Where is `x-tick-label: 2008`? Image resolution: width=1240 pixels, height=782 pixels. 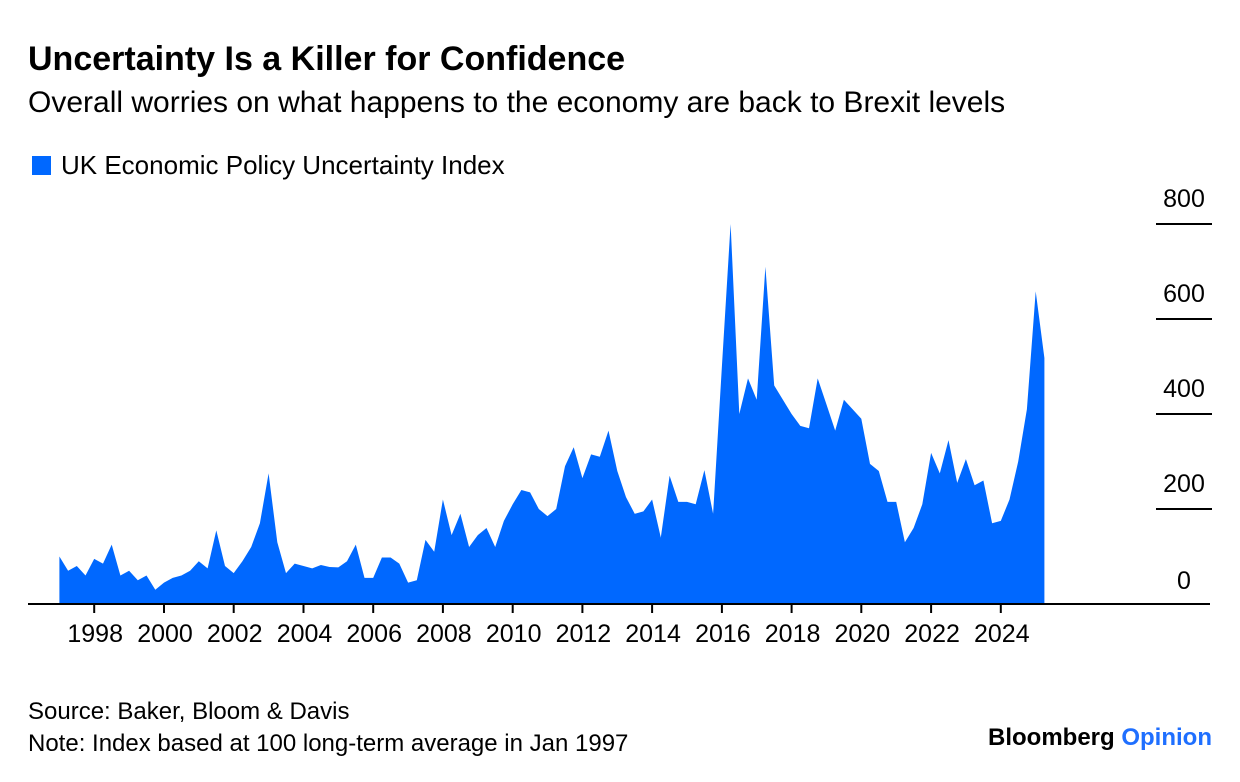
x-tick-label: 2008 is located at coordinates (444, 634).